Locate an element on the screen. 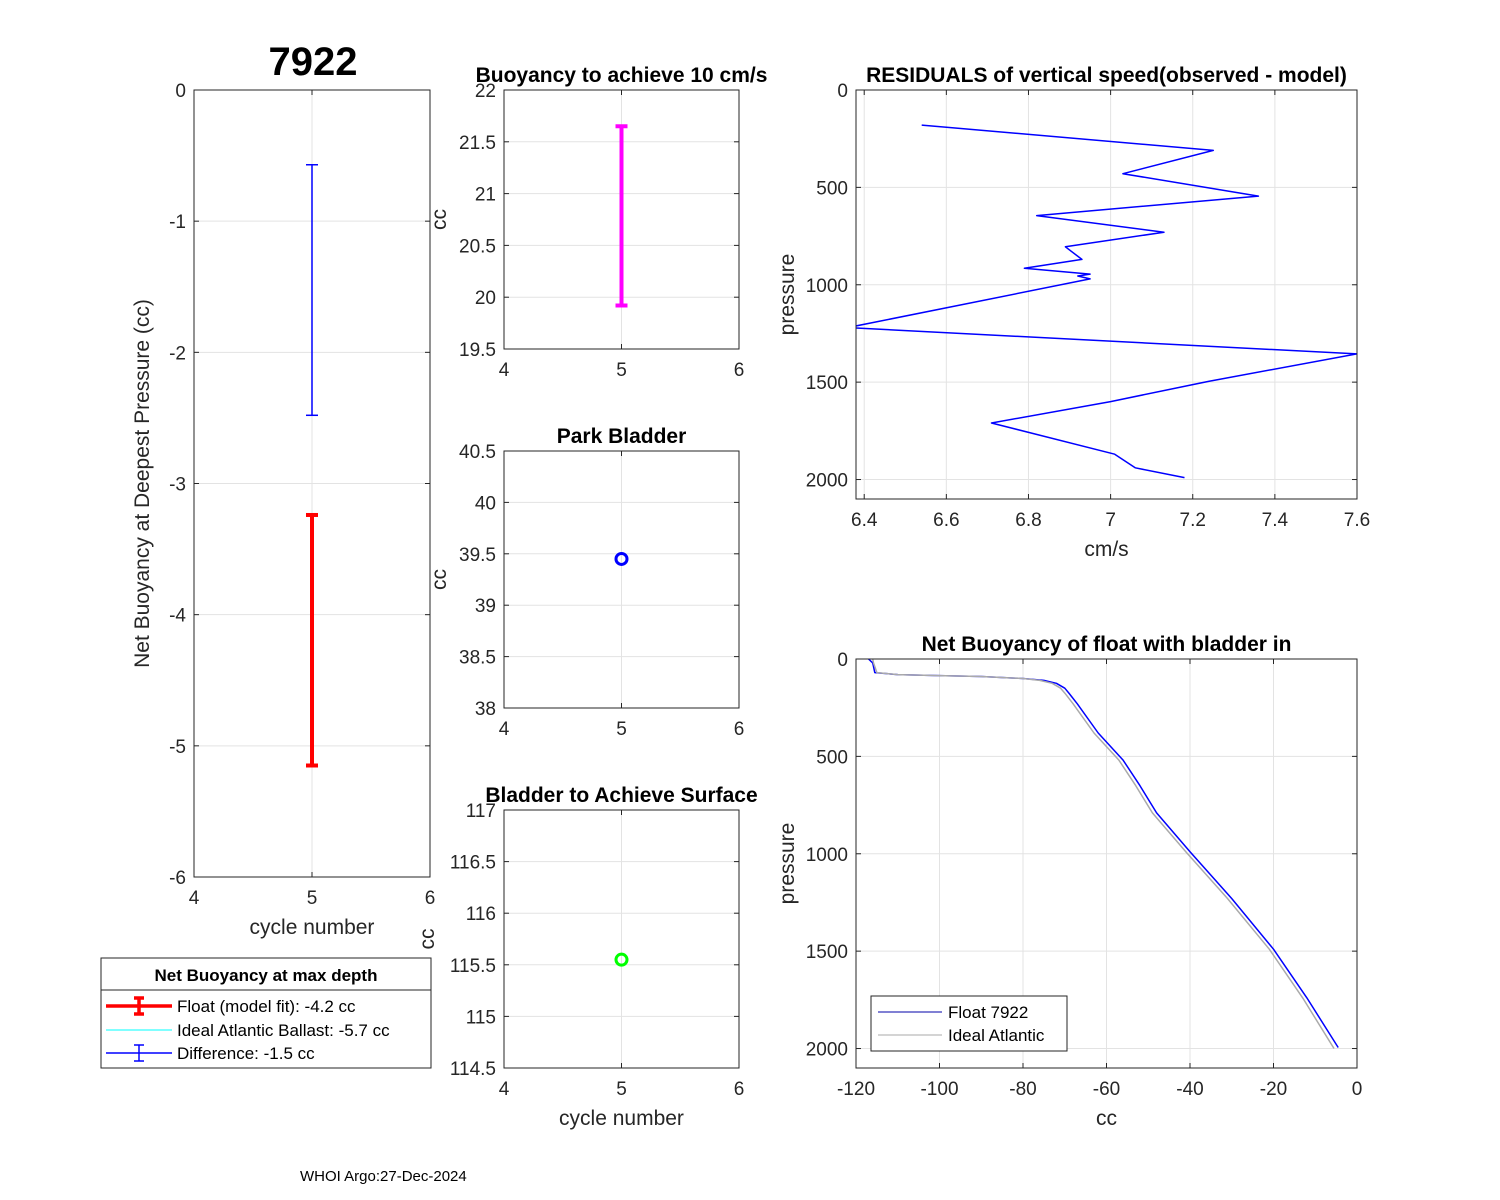  y-tick-label: 40.5 is located at coordinates (477, 452).